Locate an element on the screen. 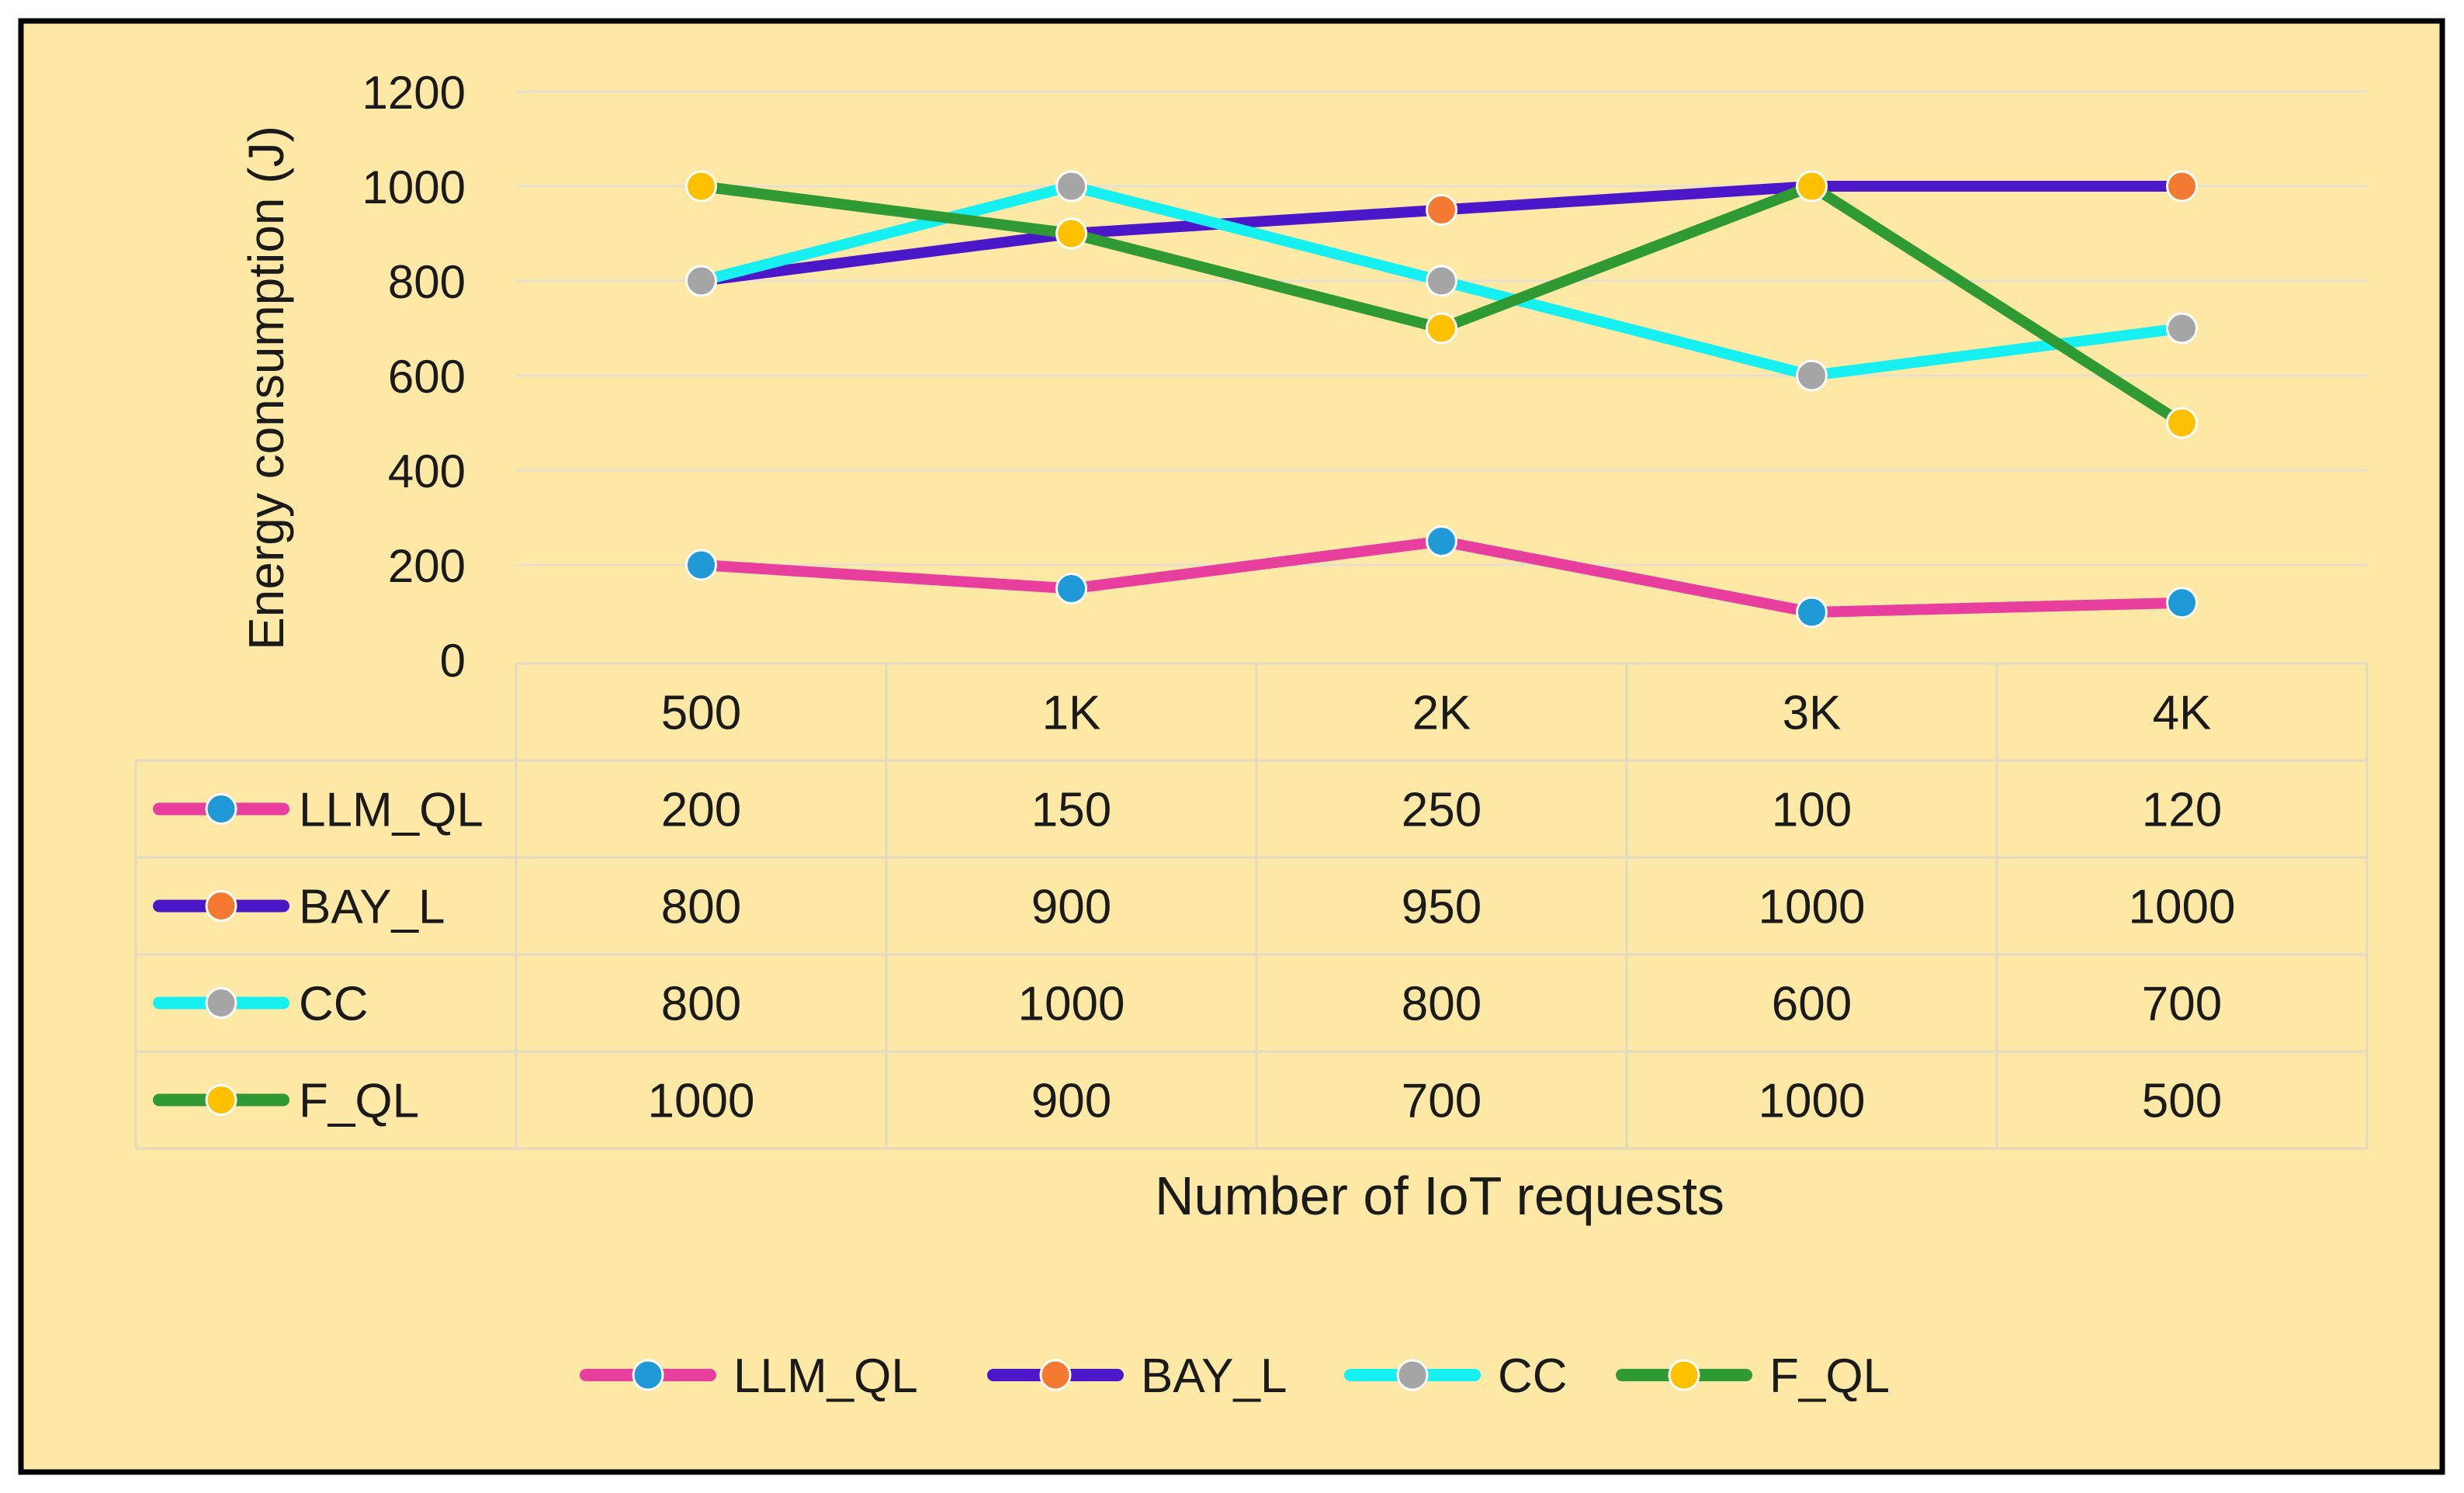 The height and width of the screenshot is (1493, 2464). legend: LLM_QL BAY_L CC F_QL is located at coordinates (1235, 1376).